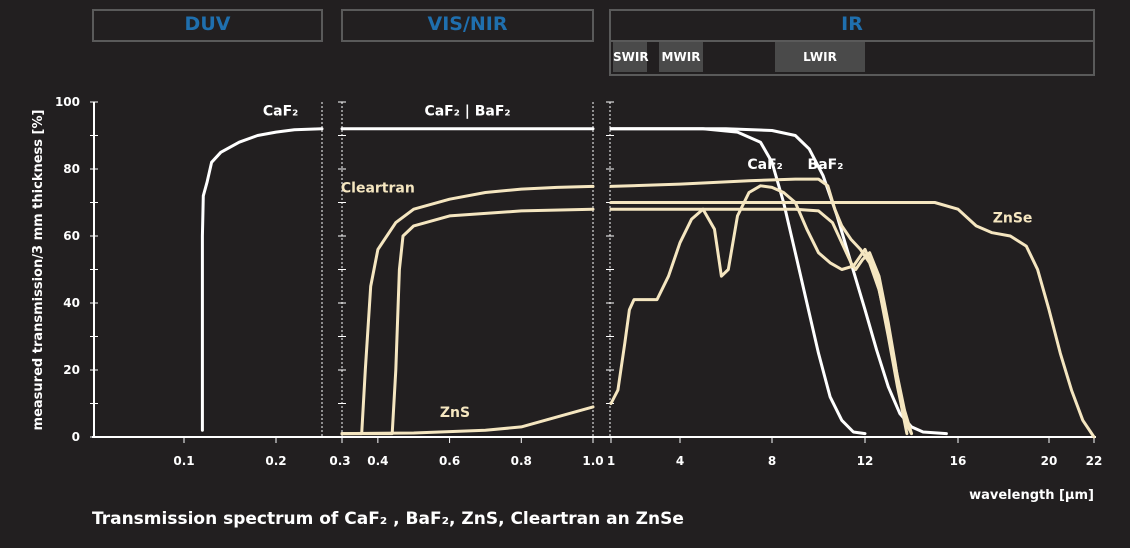 The image size is (1130, 548). I want to click on subband-lwir: LWIR, so click(820, 57).